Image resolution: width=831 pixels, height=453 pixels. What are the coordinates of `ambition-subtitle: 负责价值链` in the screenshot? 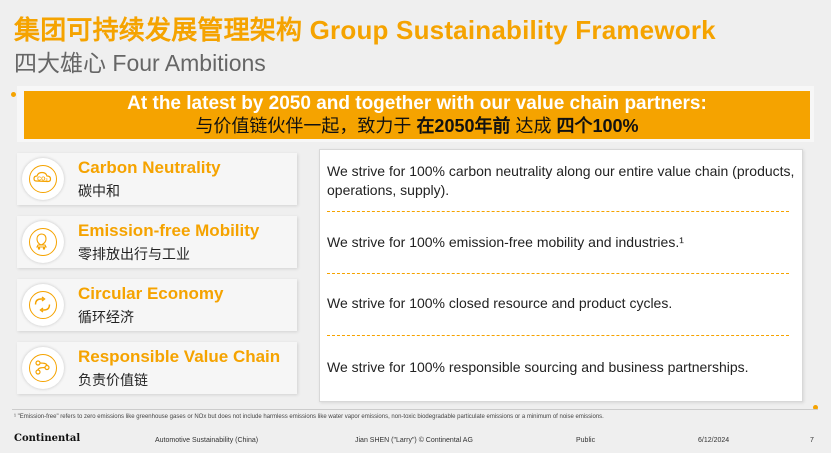 It's located at (113, 380).